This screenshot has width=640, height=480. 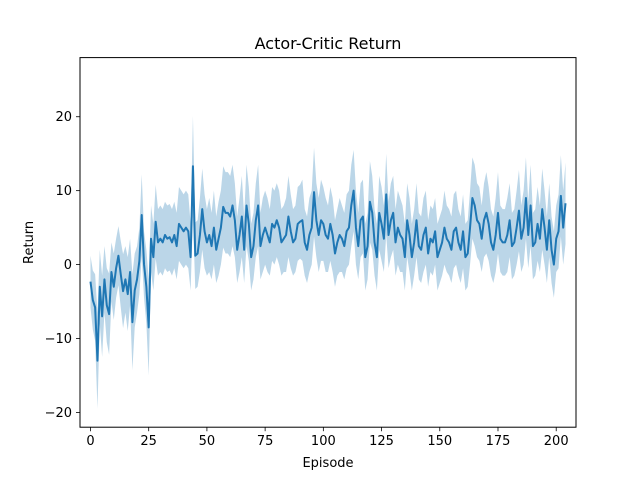 I want to click on x-tick-label: 75, so click(x=265, y=441).